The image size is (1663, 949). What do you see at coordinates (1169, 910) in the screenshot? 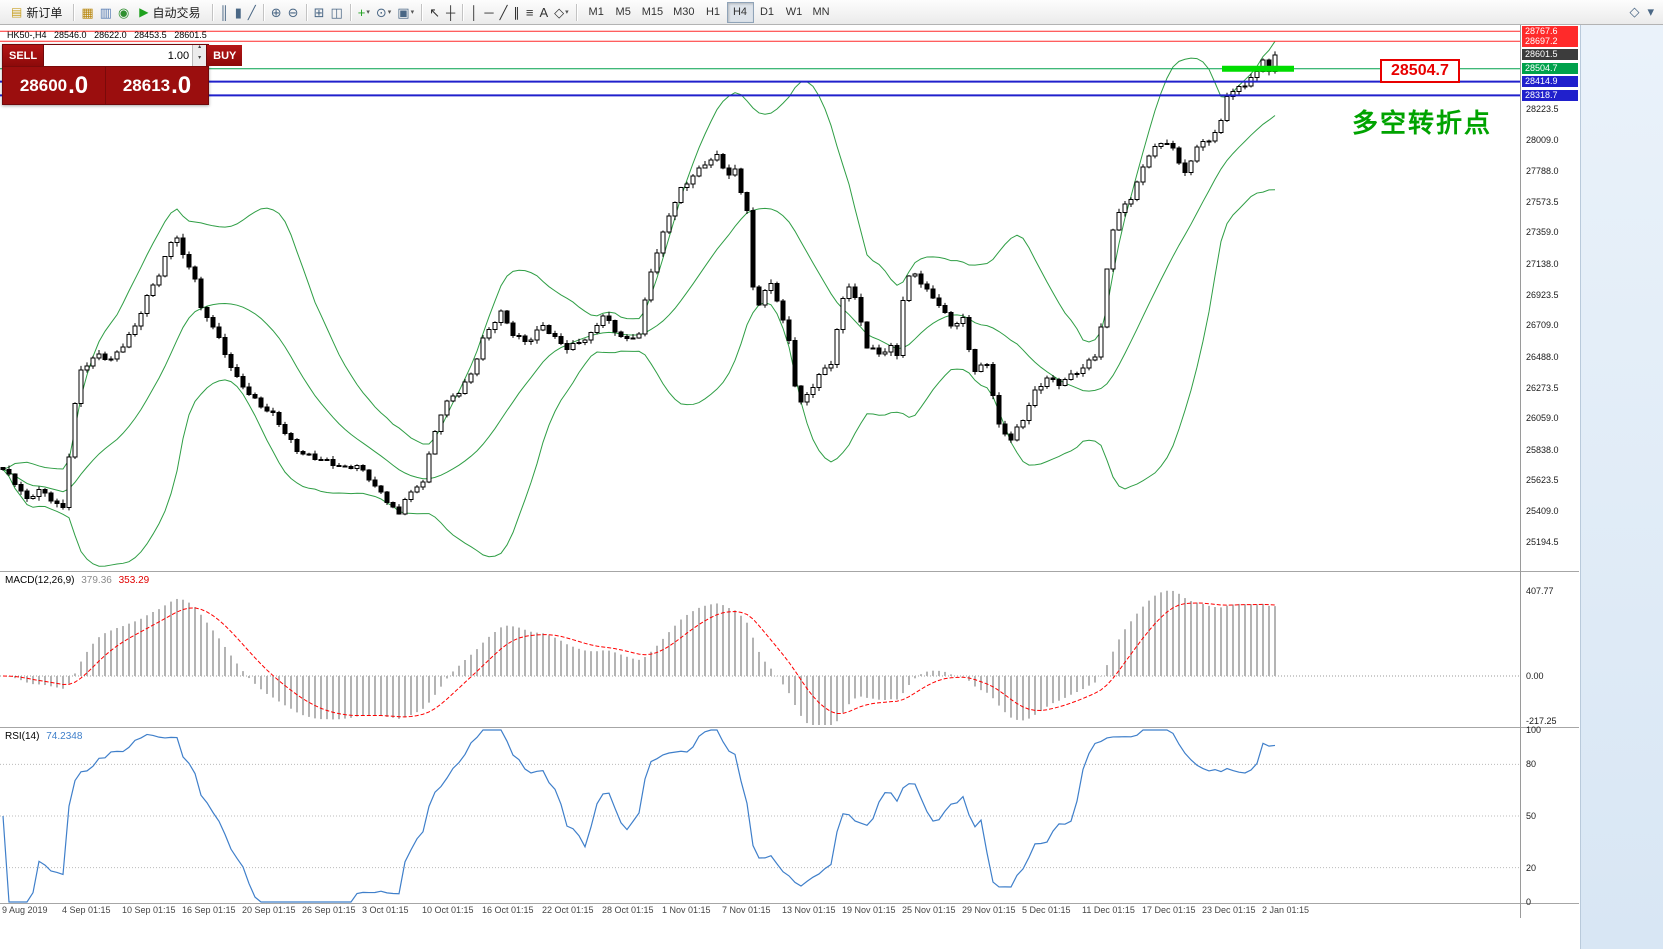
I see `time-tick-label: 17 Dec 01:15` at bounding box center [1169, 910].